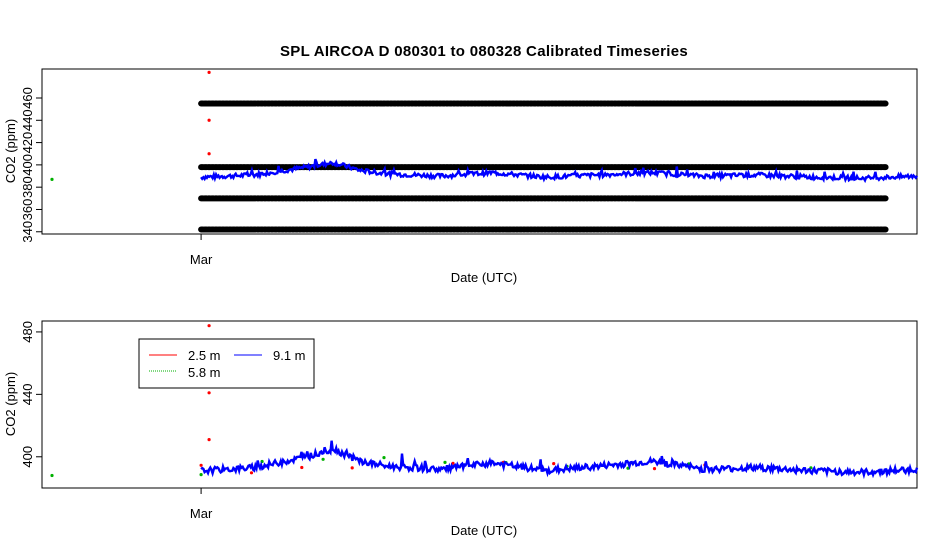 This screenshot has width=936, height=540. Describe the element at coordinates (484, 277) in the screenshot. I see `top-x-axis-label: Date (UTC)` at that location.